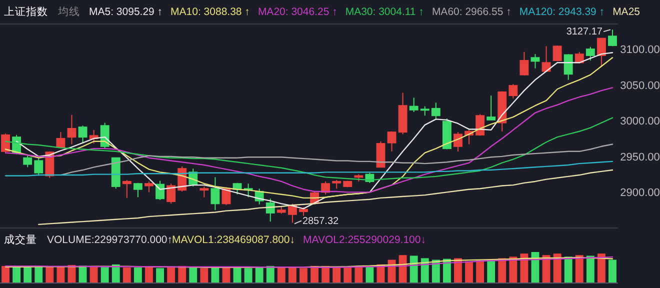 The height and width of the screenshot is (288, 660). Describe the element at coordinates (68, 11) in the screenshot. I see `legend-title: 均线` at that location.